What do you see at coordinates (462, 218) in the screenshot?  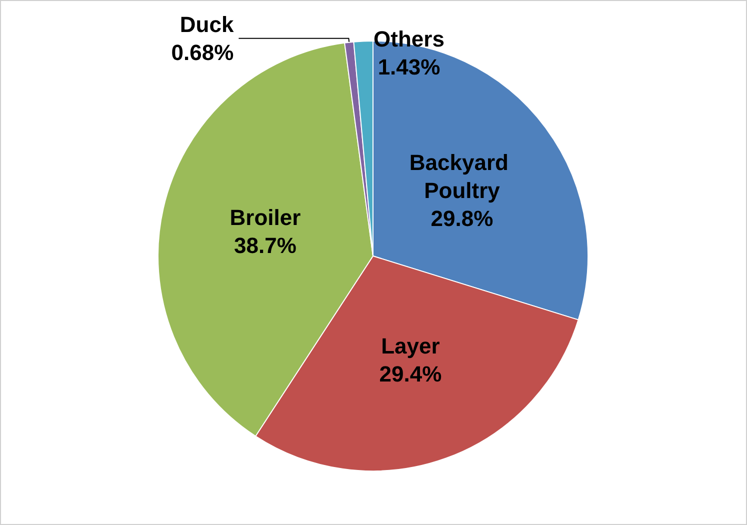 I see `data-label: 29.8%` at bounding box center [462, 218].